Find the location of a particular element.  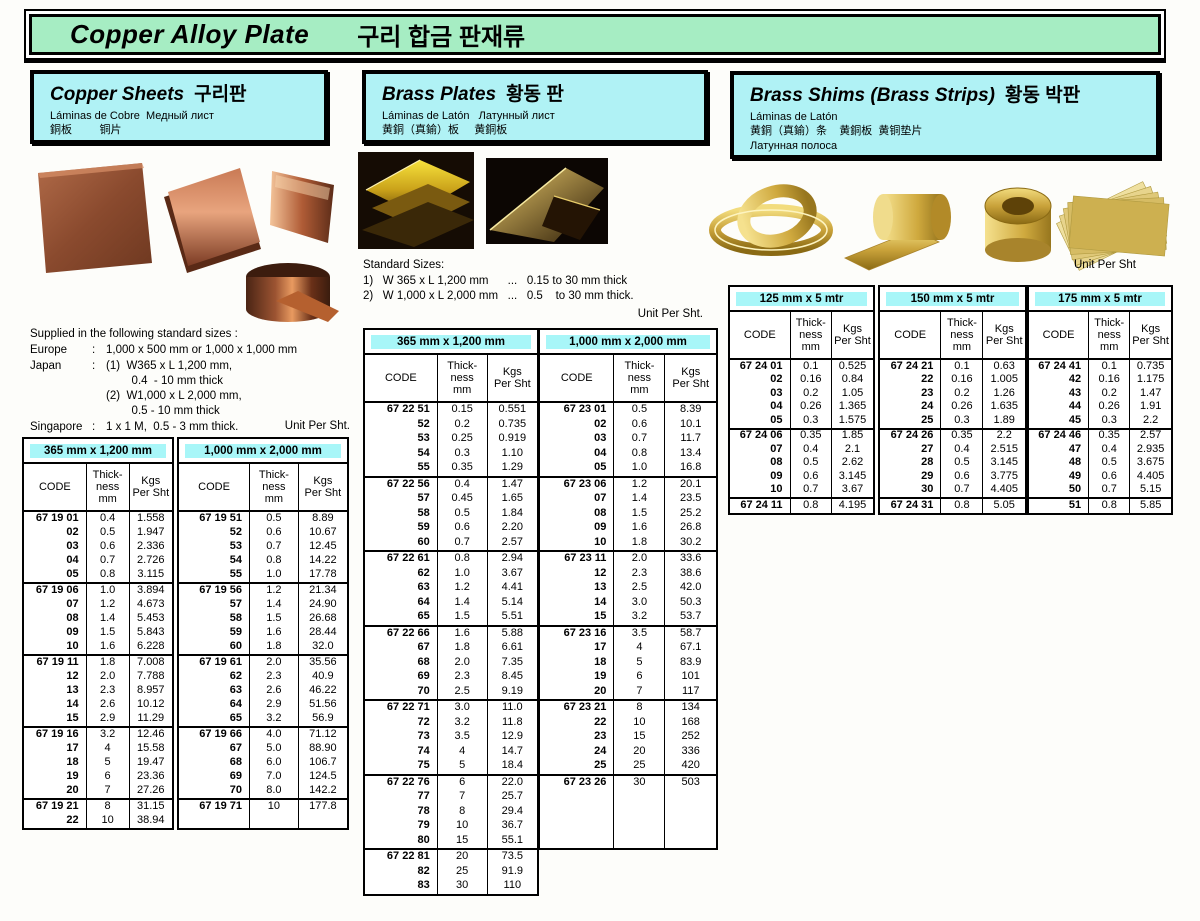

cell-kgs: 2.2 is located at coordinates (1150, 421).